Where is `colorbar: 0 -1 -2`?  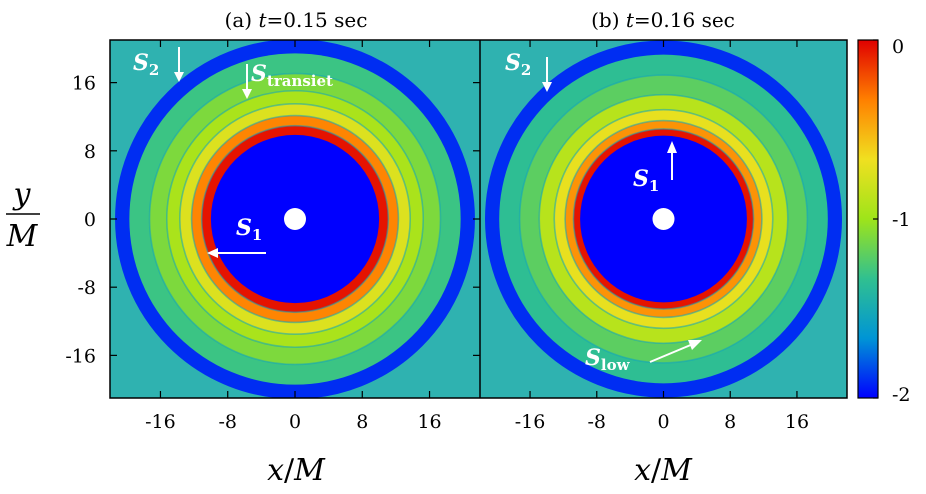 colorbar: 0 -1 -2 is located at coordinates (884, 221).